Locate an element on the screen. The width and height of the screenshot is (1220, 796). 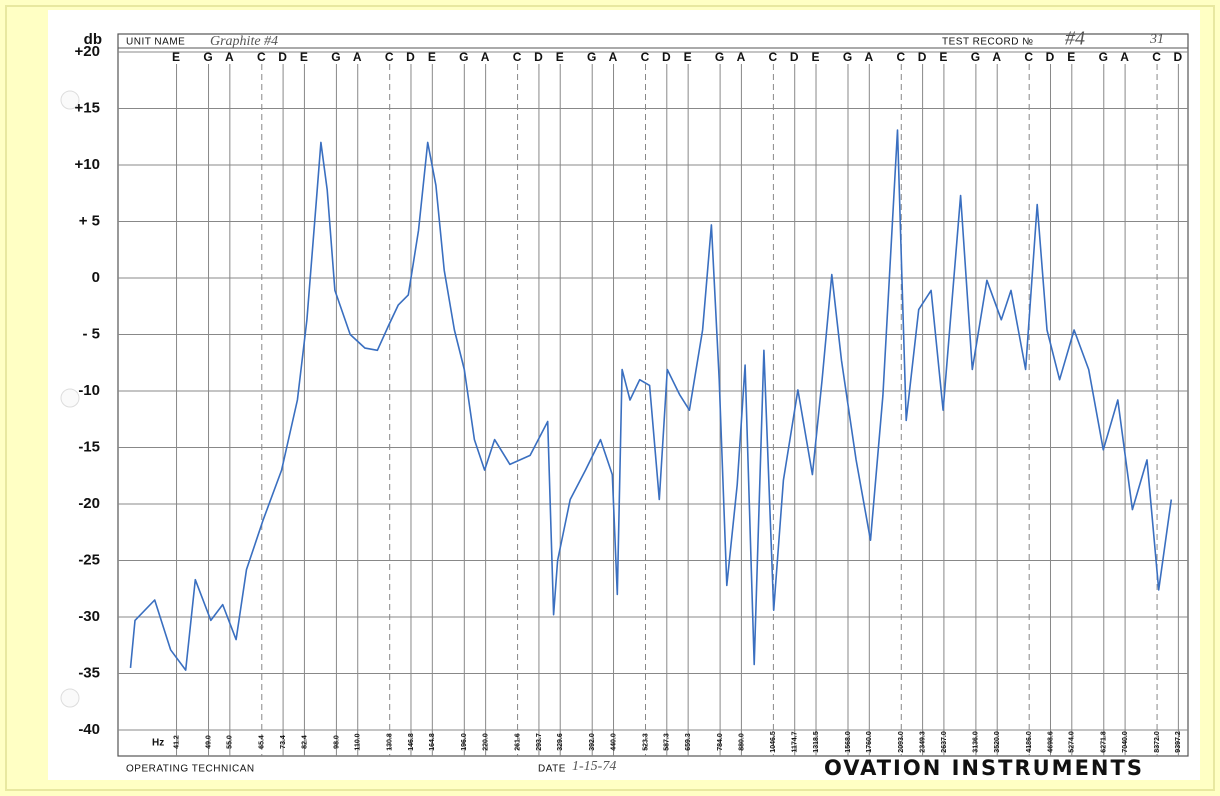
y-tick-label: 0 is located at coordinates (96, 277).